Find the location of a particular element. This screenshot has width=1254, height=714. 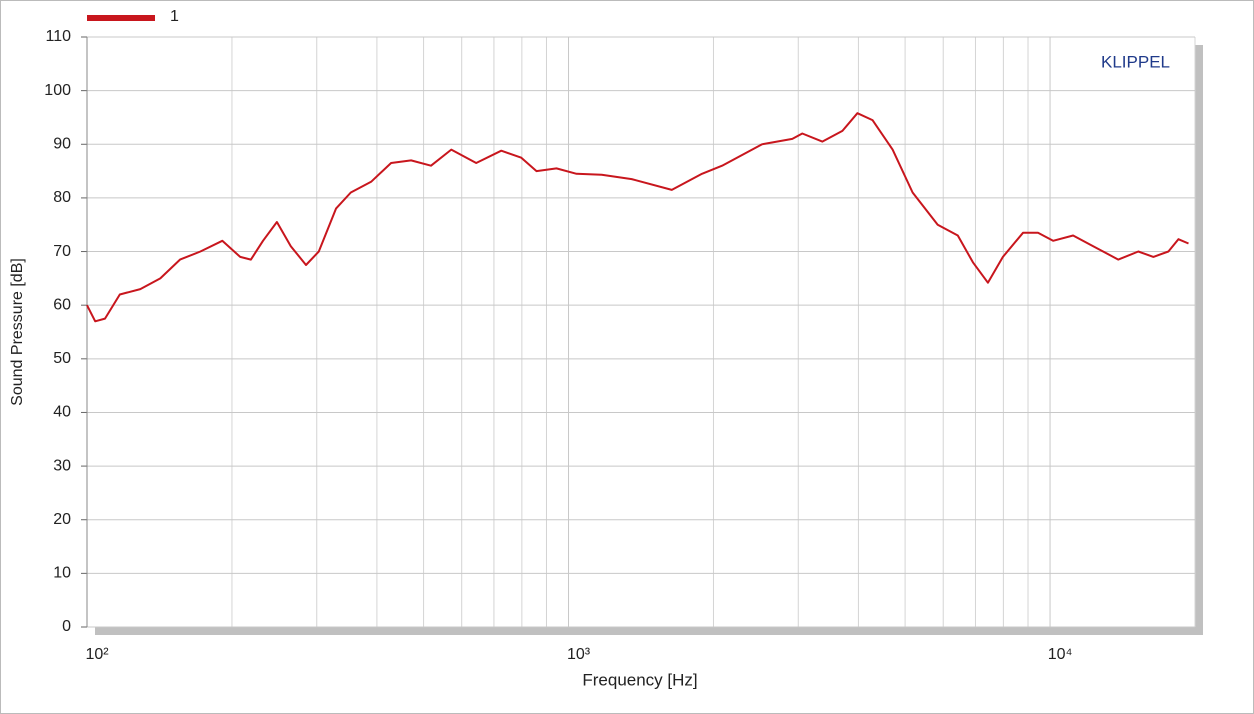

y-tick-label: 60 is located at coordinates (62, 304).